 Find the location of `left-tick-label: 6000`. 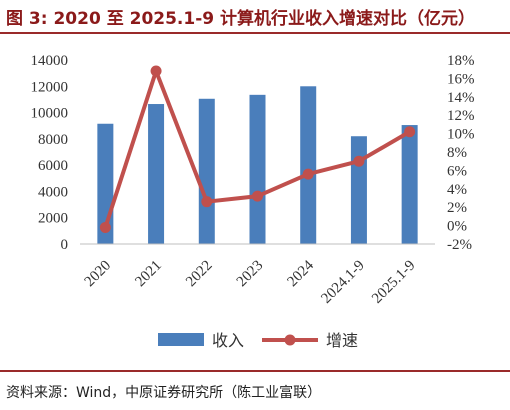

left-tick-label: 6000 is located at coordinates (53, 166).